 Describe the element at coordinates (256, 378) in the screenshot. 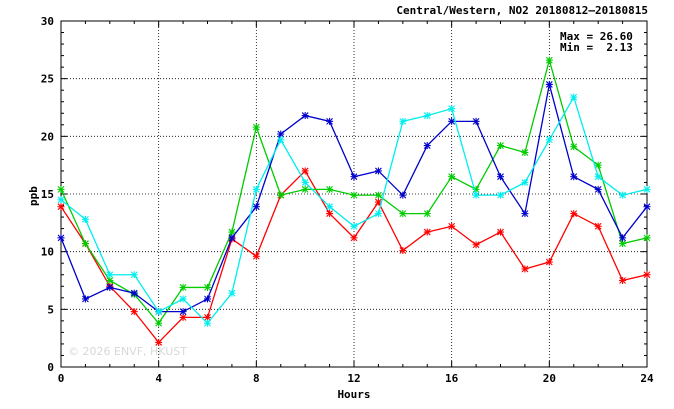

I see `x-tick-label: 8` at that location.